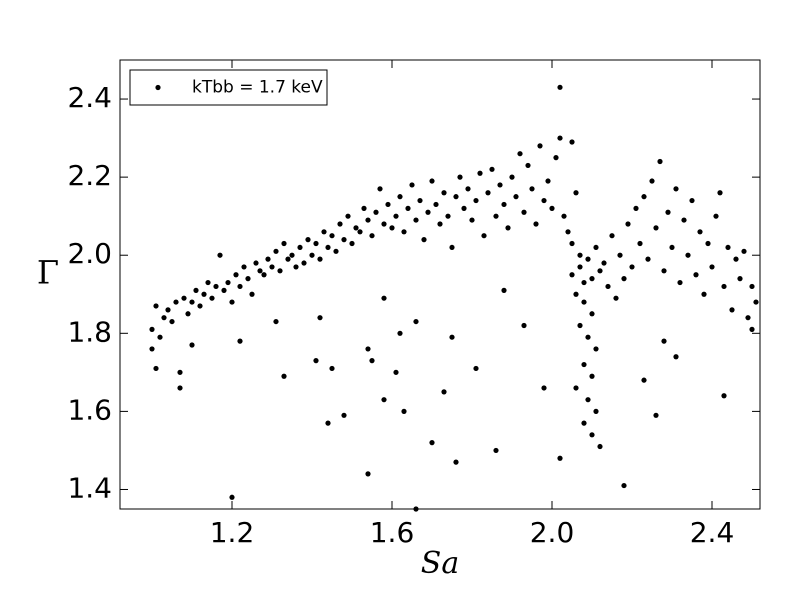 The height and width of the screenshot is (600, 800). I want to click on x-tick-label: 1.2, so click(232, 532).